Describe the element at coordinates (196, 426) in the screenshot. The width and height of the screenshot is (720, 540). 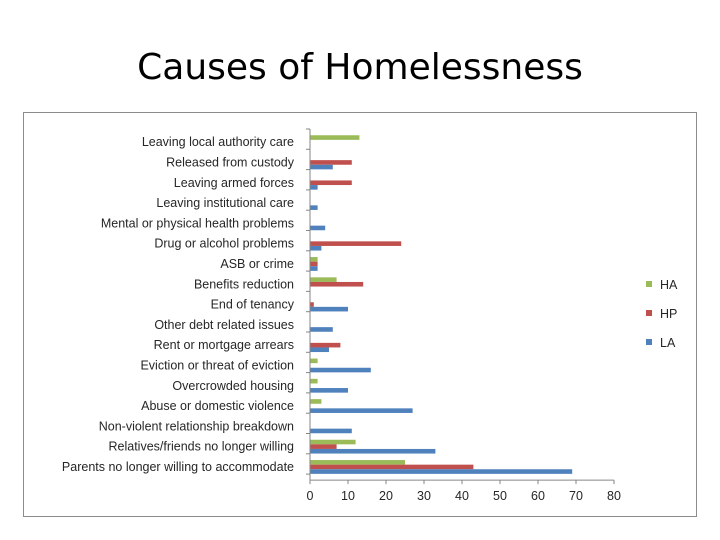
I see `category-label: Non-violent relationship breakdown` at that location.